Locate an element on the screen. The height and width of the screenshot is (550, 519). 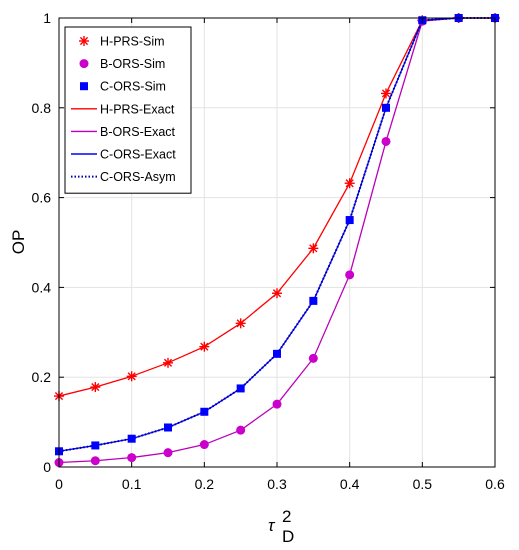
y-tick-label: 0.6 is located at coordinates (42, 198).